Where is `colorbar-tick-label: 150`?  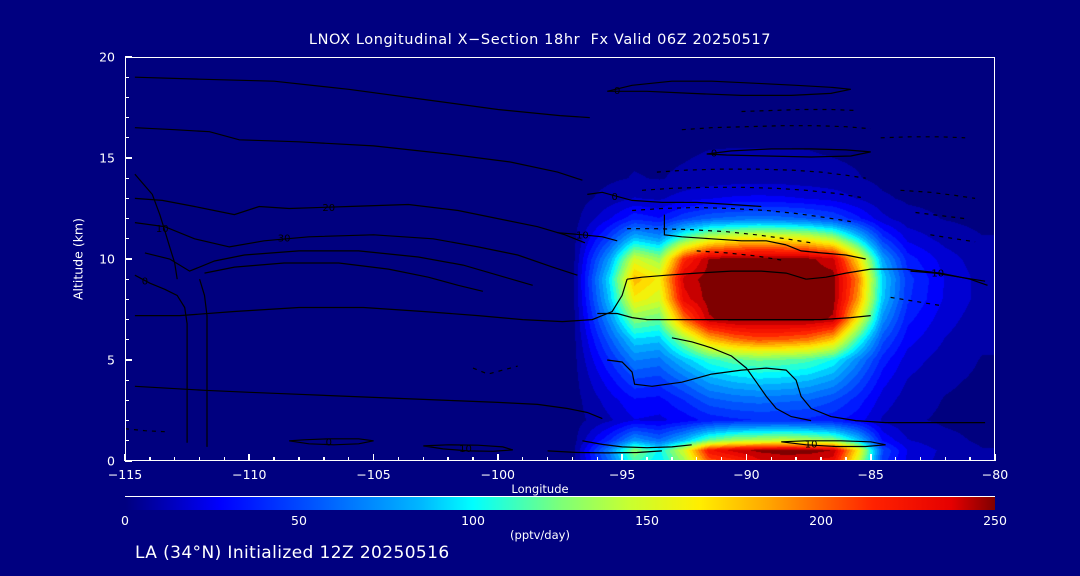 colorbar-tick-label: 150 is located at coordinates (647, 520).